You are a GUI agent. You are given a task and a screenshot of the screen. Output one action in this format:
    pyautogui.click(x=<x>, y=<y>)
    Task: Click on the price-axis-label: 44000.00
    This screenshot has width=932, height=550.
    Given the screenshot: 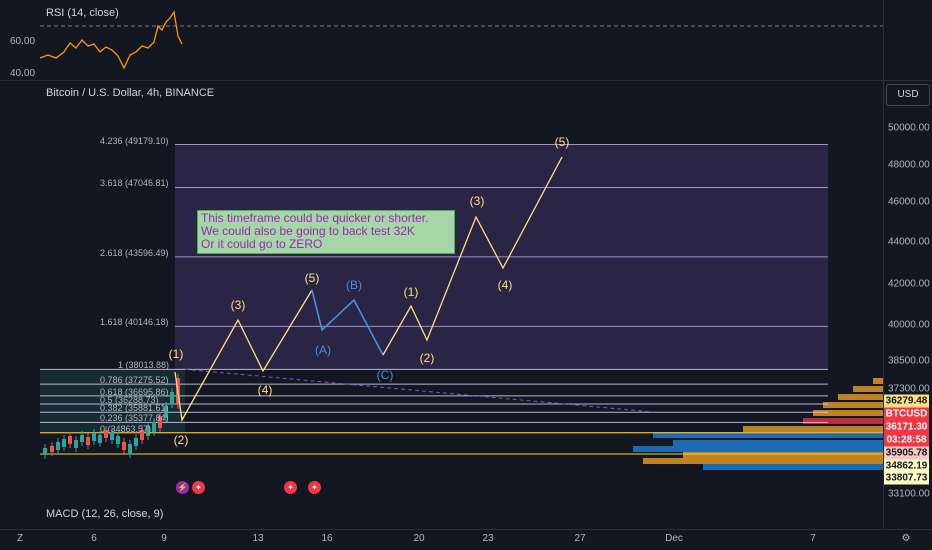 What is the action you would take?
    pyautogui.click(x=909, y=242)
    